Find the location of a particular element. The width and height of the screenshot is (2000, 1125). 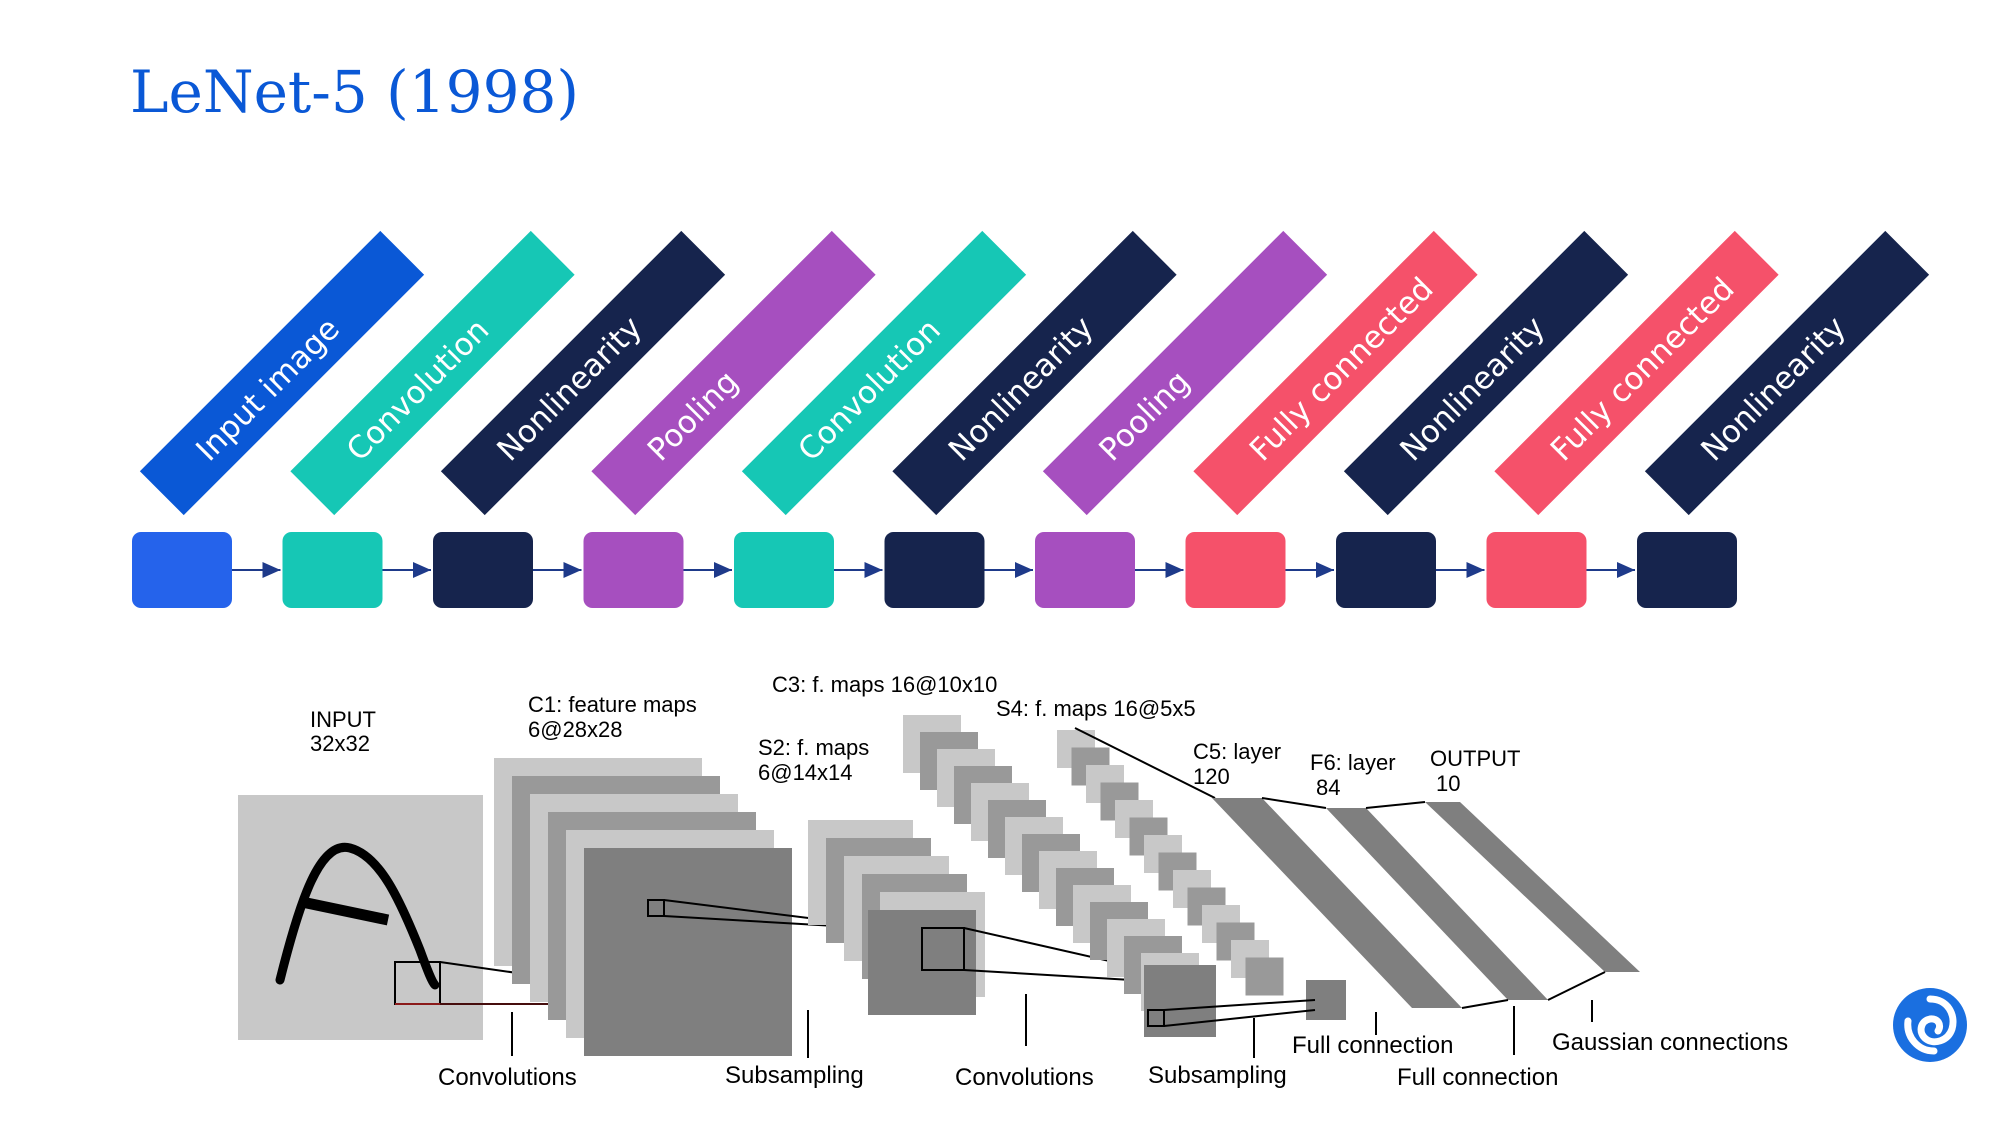

page-title: LeNet-5 (1998) is located at coordinates (355, 92).